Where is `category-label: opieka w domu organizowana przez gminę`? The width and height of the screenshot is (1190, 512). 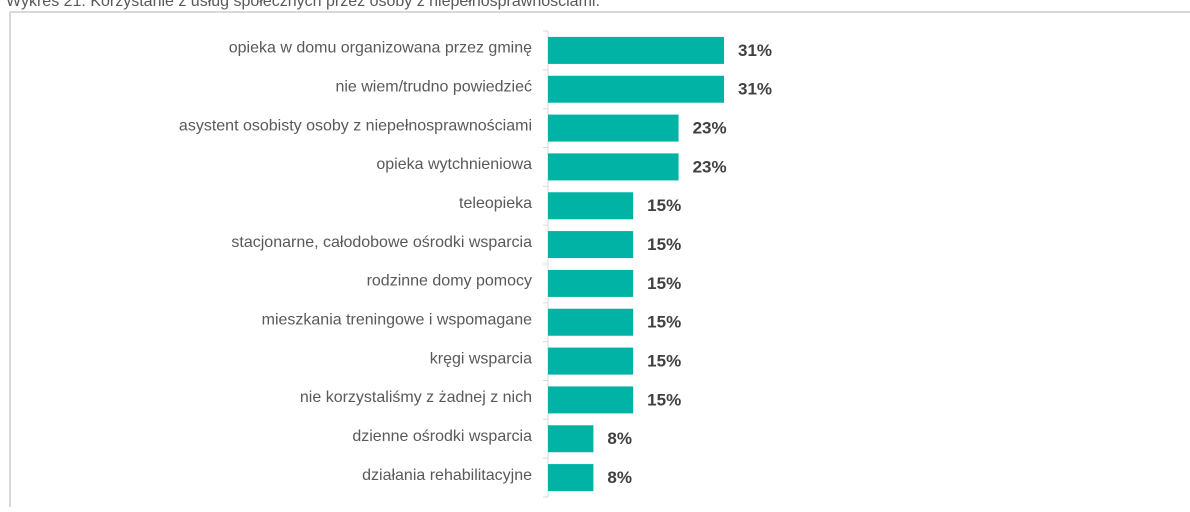
category-label: opieka w domu organizowana przez gminę is located at coordinates (380, 48).